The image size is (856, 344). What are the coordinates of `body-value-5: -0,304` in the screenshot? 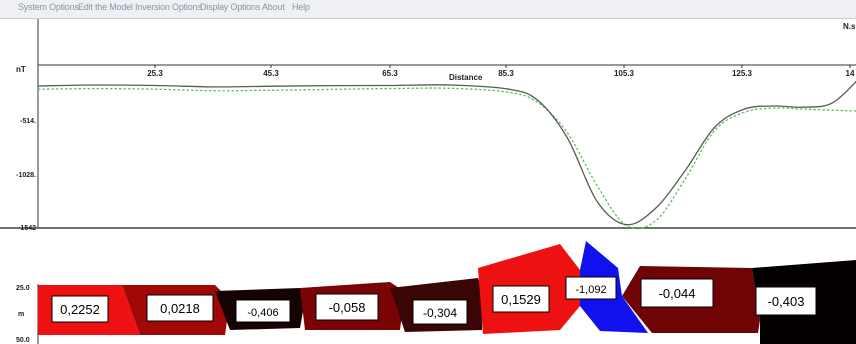 It's located at (440, 313).